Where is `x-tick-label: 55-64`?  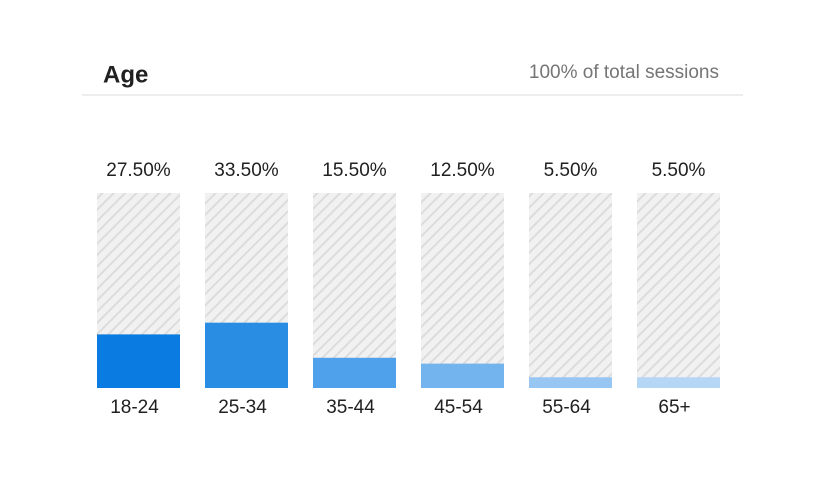
x-tick-label: 55-64 is located at coordinates (566, 407).